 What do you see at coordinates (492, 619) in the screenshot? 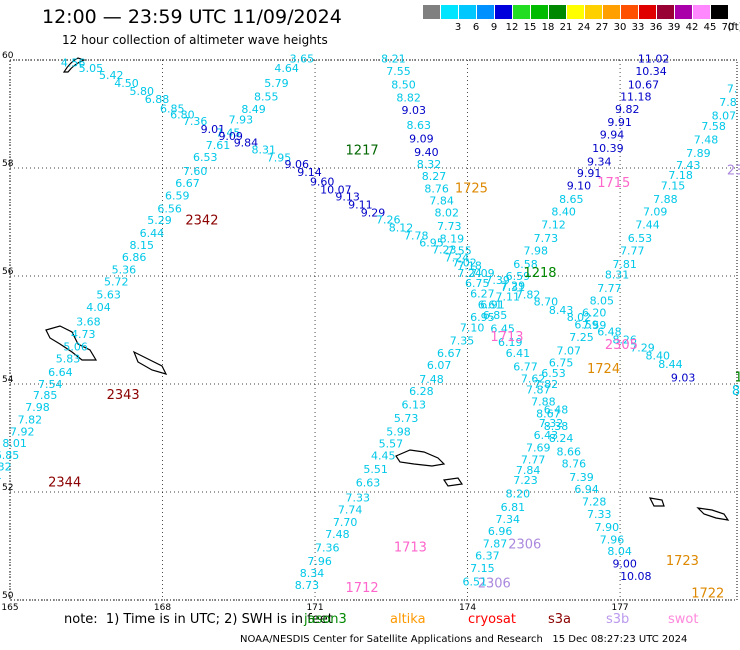
I see `mission-label: cryosat` at bounding box center [492, 619].